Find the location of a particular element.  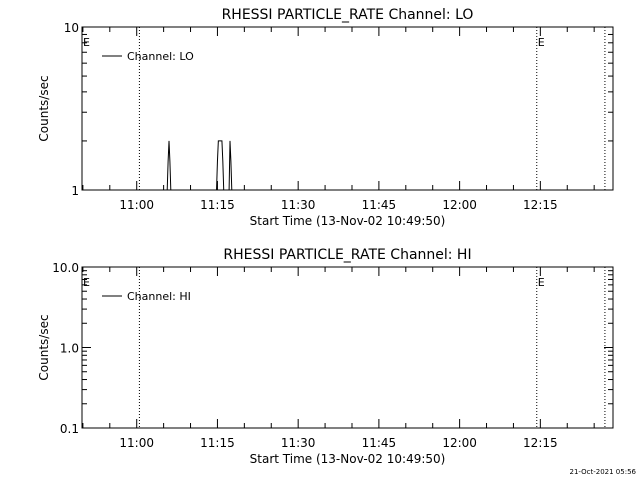

y-tick-label: 10.0 is located at coordinates (65, 268).